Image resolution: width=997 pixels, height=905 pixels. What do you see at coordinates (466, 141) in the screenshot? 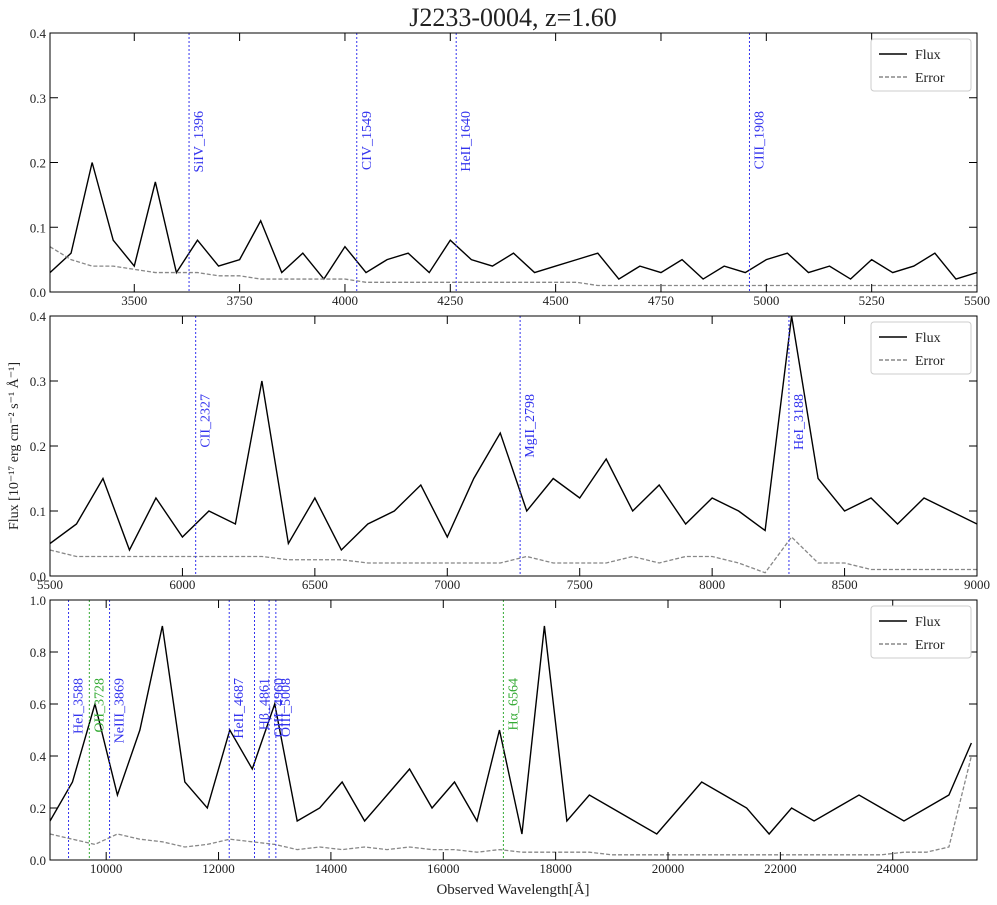
I see `line-label: HeII_1640` at bounding box center [466, 141].